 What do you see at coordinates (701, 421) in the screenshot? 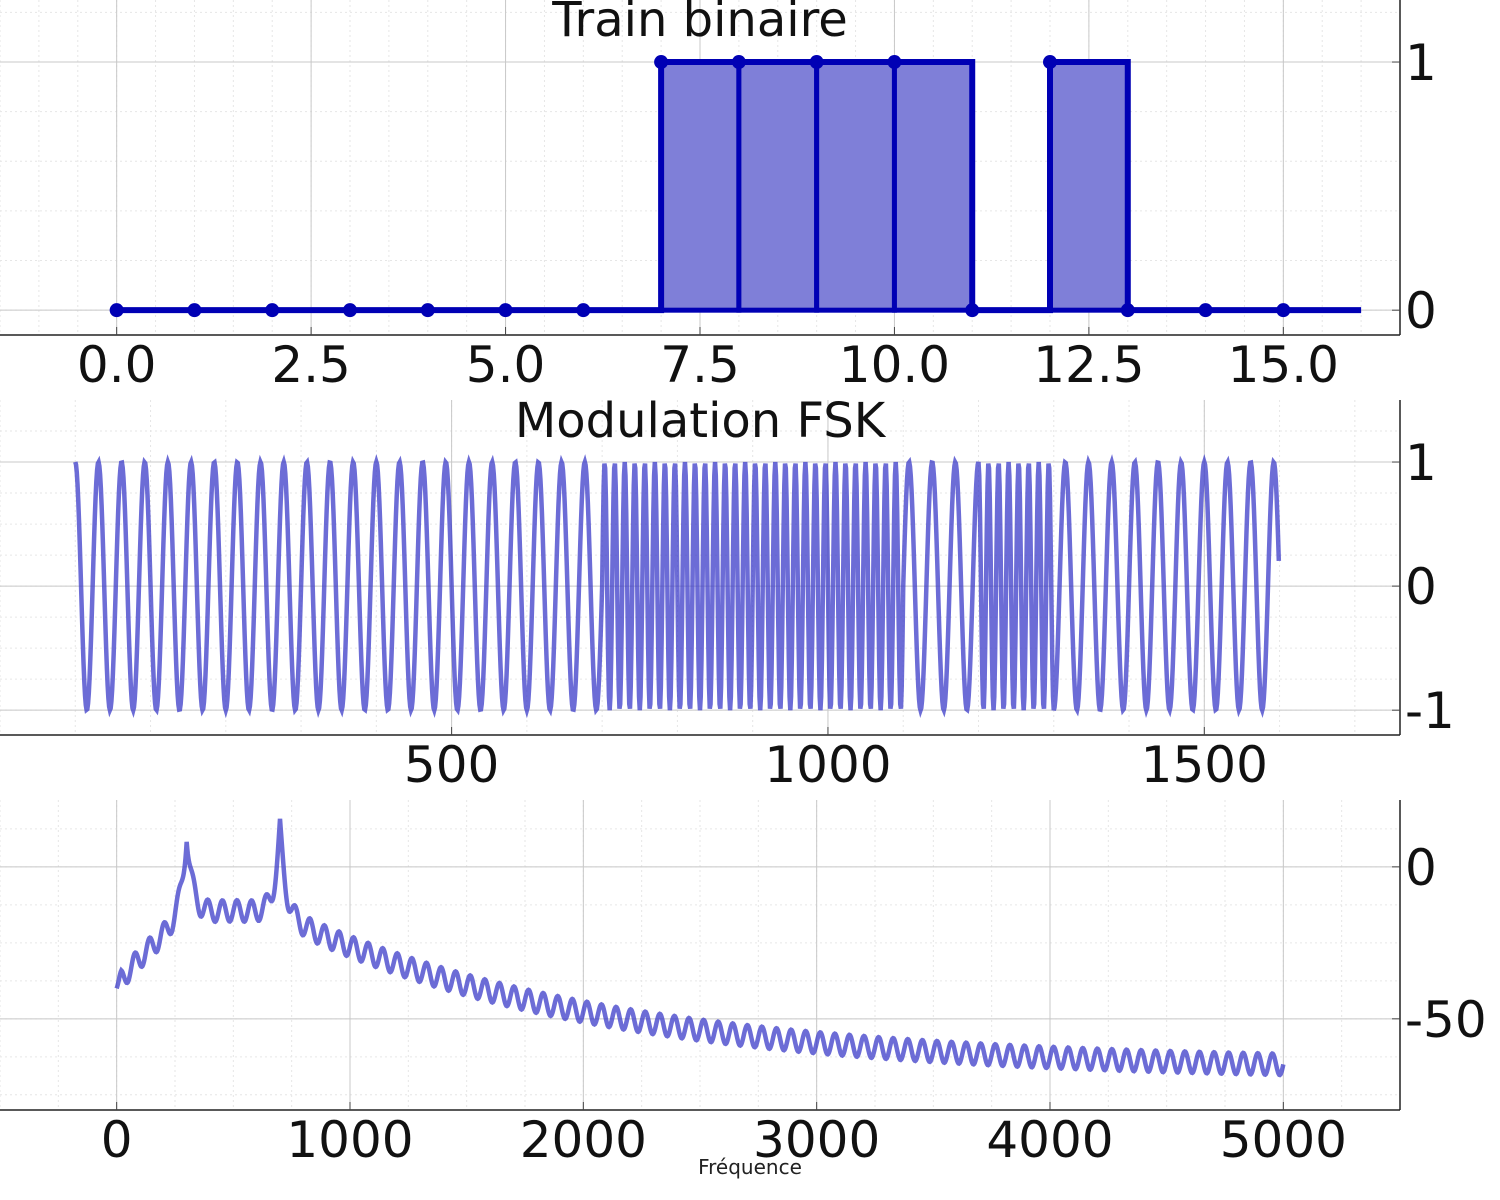
I see `fsk-title: Modulation FSK` at bounding box center [701, 421].